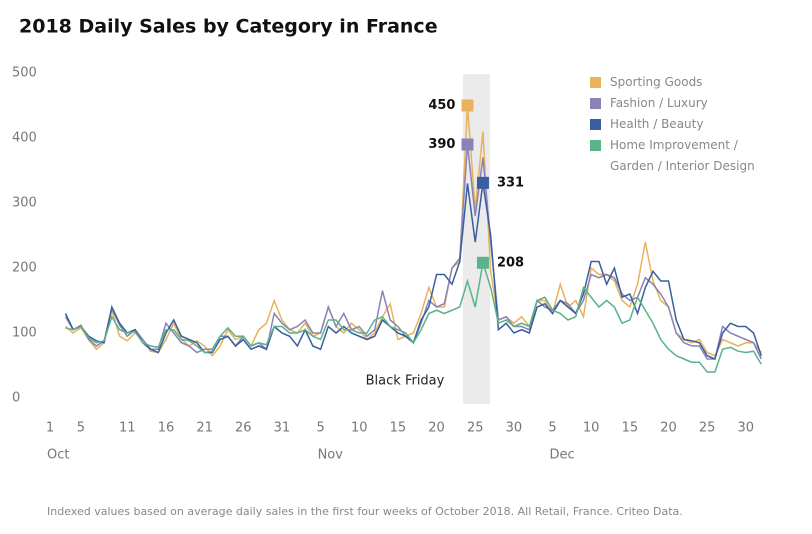  What do you see at coordinates (331, 455) in the screenshot?
I see `month-label: Nov` at bounding box center [331, 455].